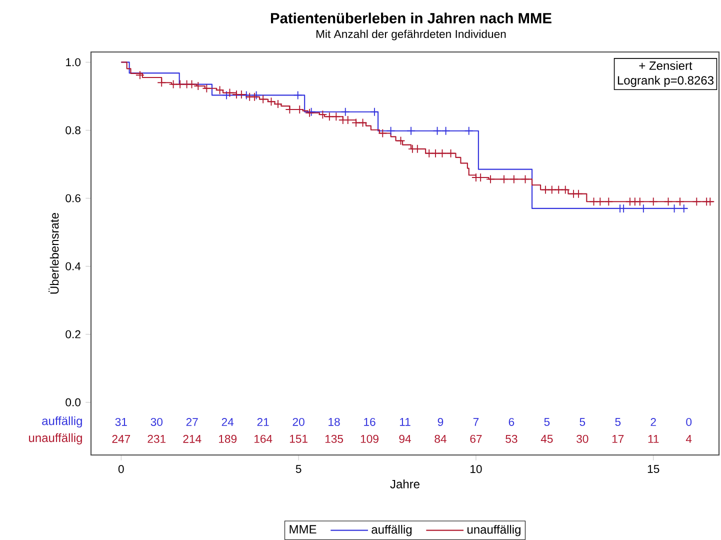 The width and height of the screenshot is (721, 540). I want to click on y-tick-label: 0.0, so click(73, 402).